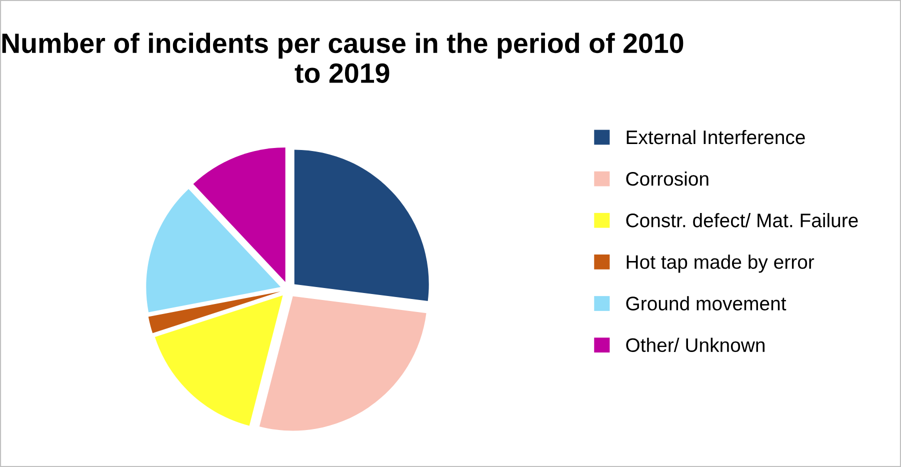  Describe the element at coordinates (715, 137) in the screenshot. I see `legend-label: External Interference` at that location.